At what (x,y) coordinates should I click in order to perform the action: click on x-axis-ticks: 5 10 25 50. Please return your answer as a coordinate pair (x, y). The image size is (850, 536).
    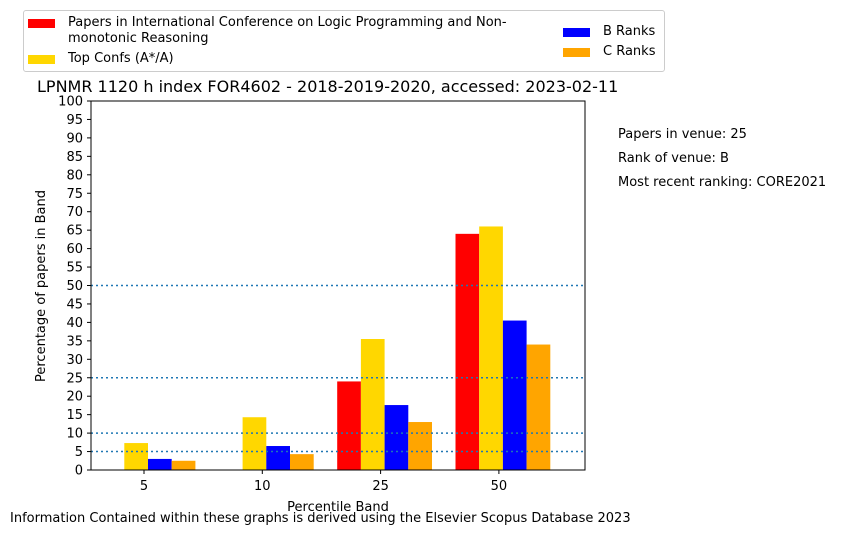
    Looking at the image, I should click on (323, 482).